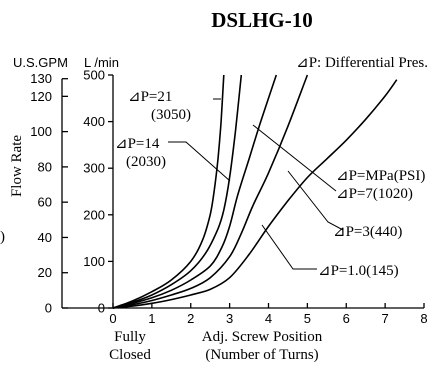 The height and width of the screenshot is (370, 438). I want to click on gpm-tick-label: 80, so click(45, 166).